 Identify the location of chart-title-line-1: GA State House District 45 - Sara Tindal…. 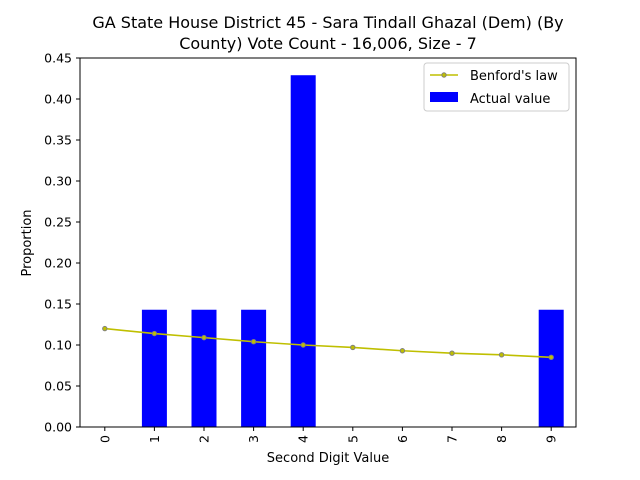
(327, 22).